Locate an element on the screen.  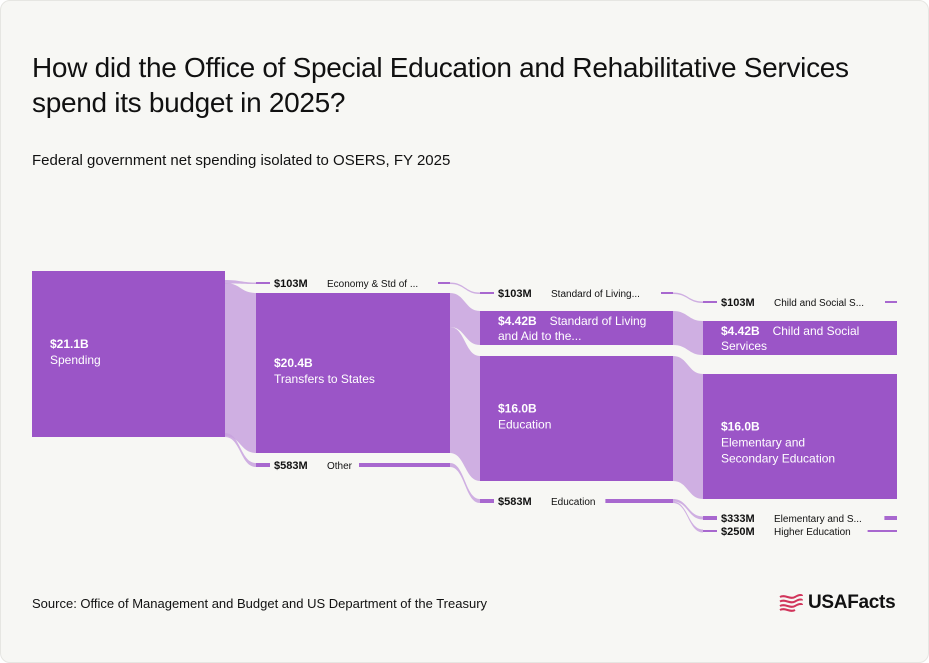
sankey-node-education: $16.0B Education is located at coordinates (576, 418).